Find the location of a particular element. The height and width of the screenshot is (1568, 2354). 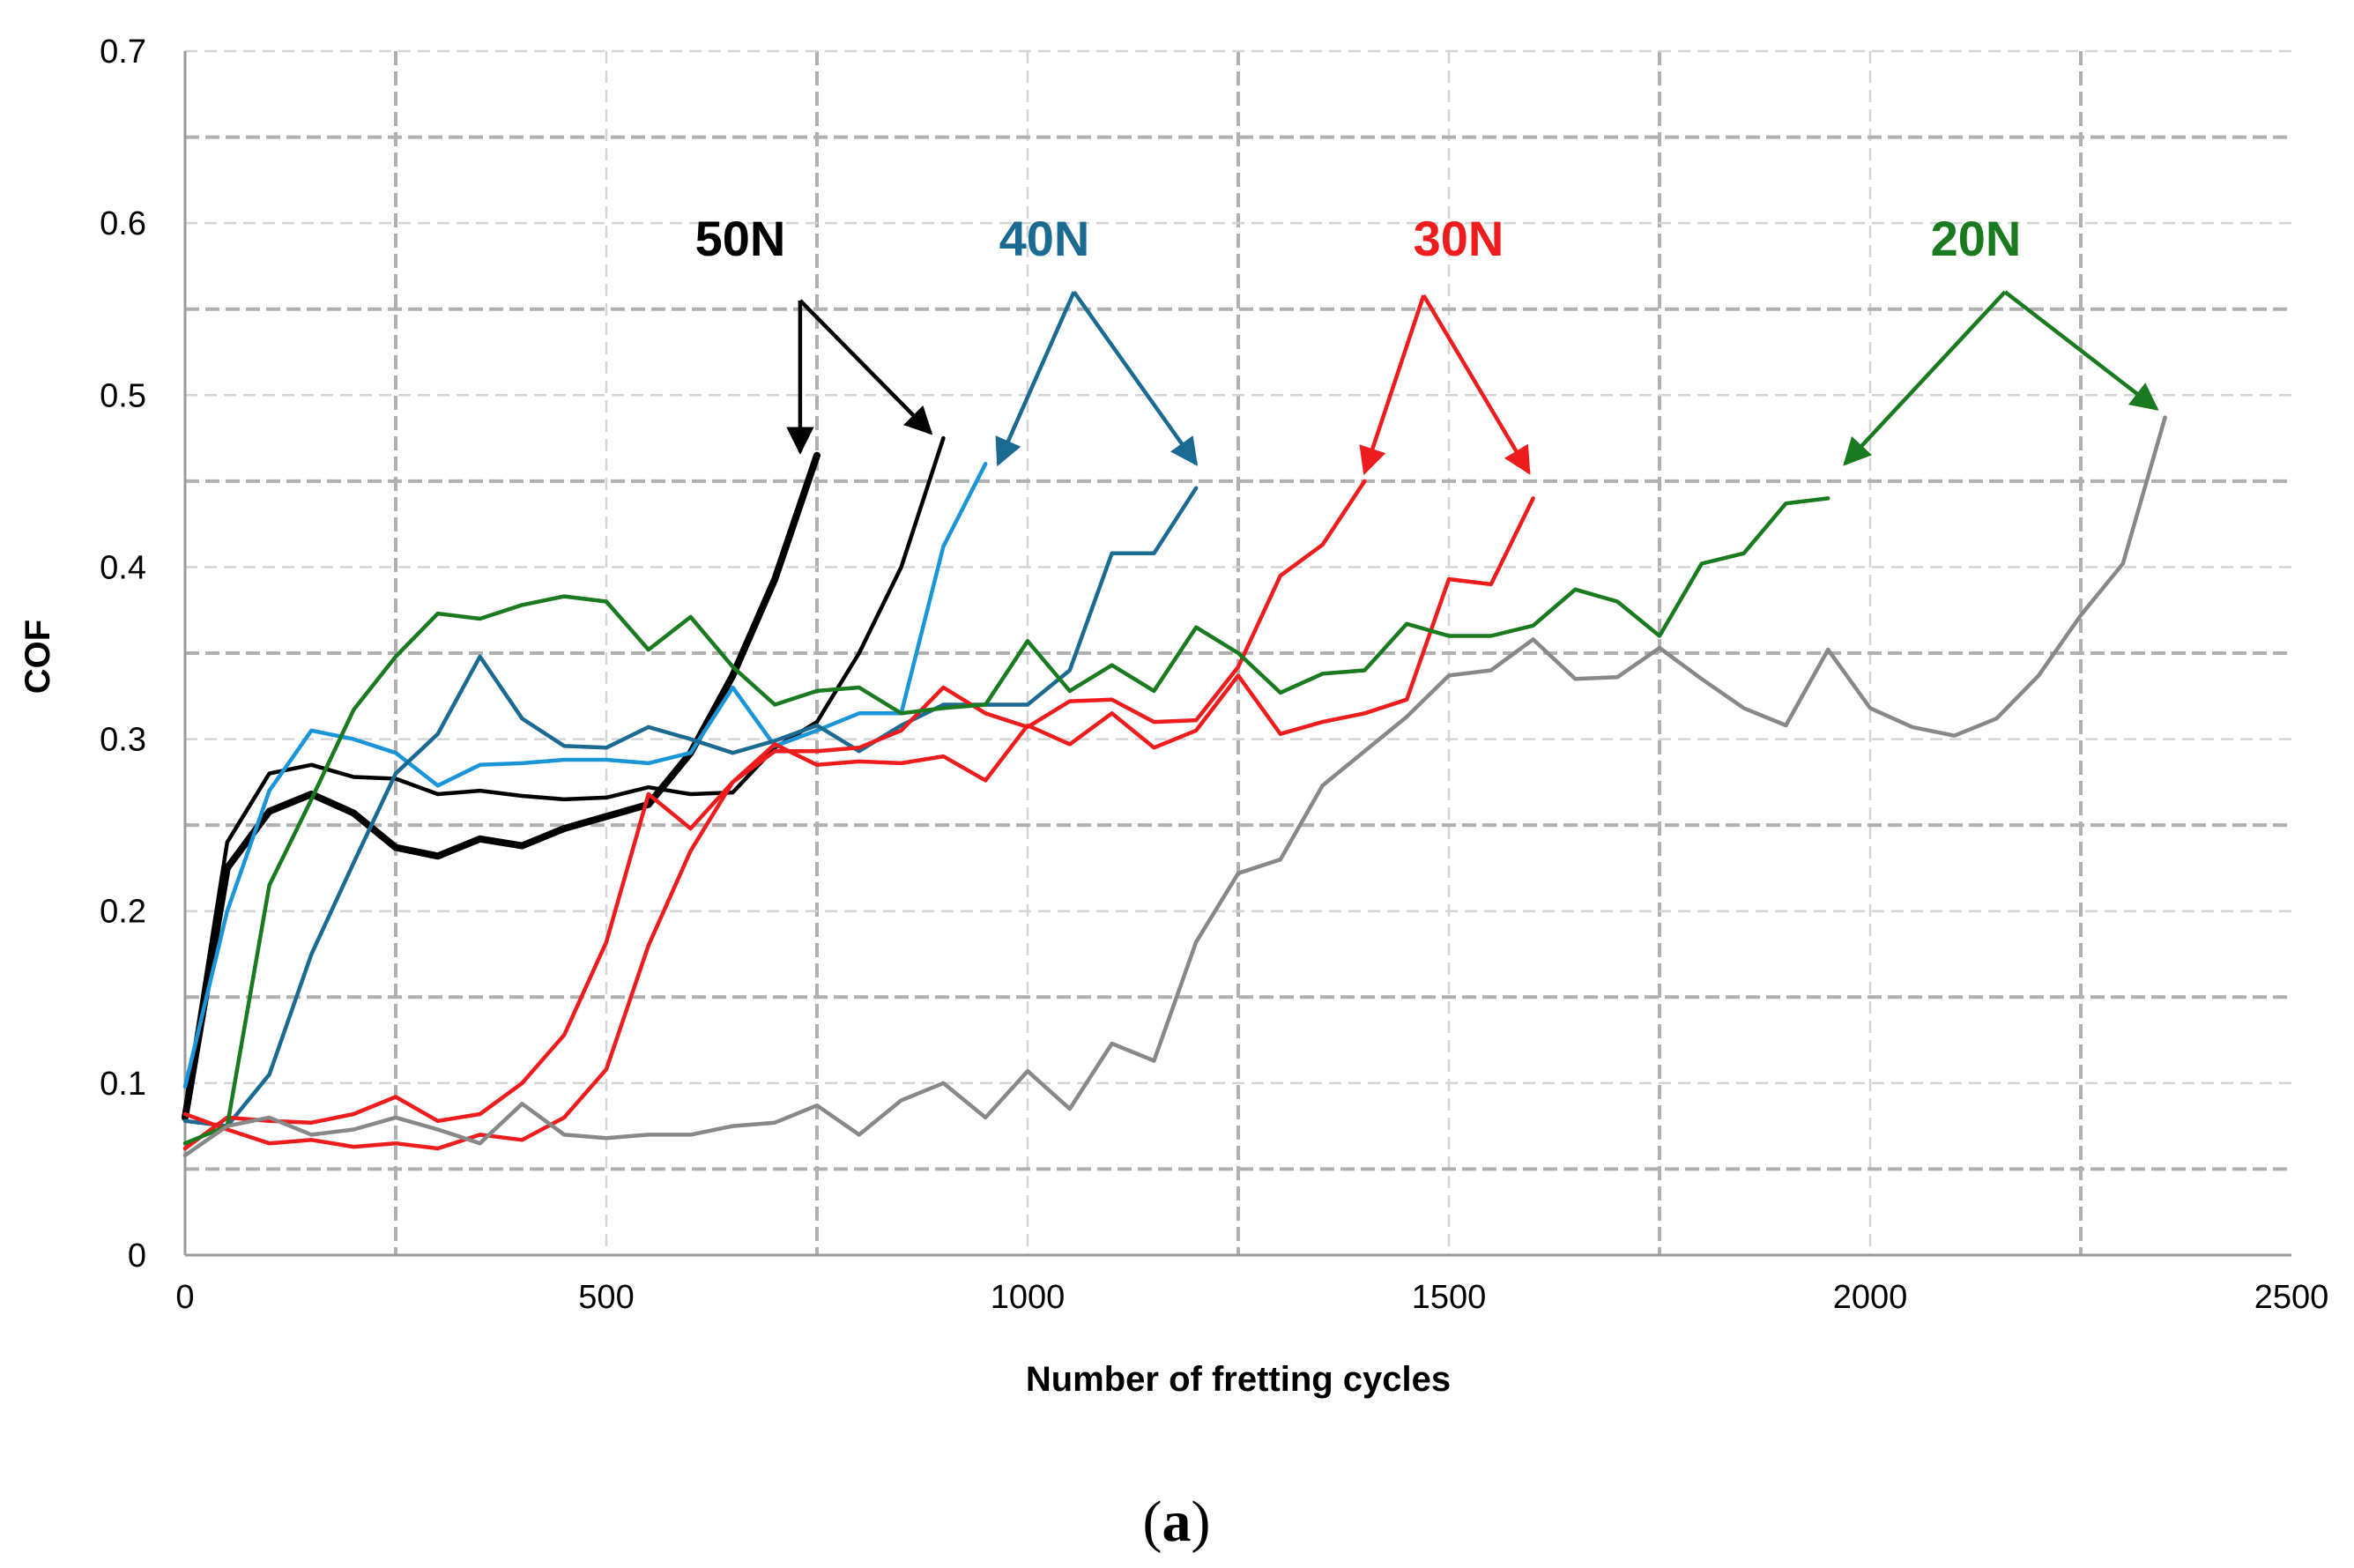

caption-letter: a is located at coordinates (1177, 1522).